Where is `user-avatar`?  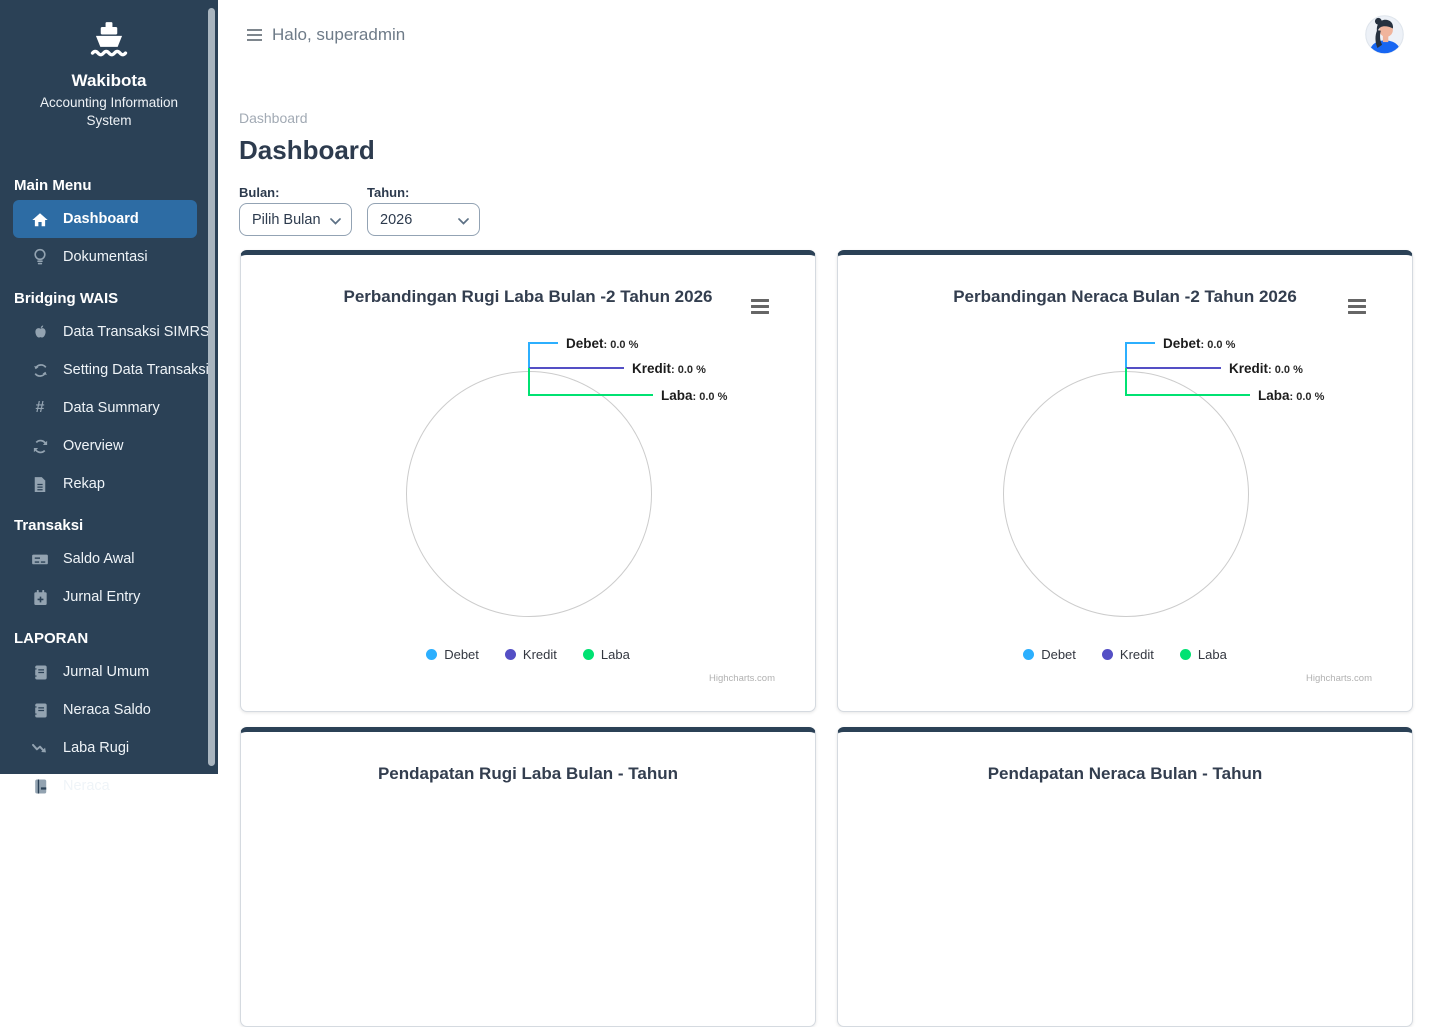
user-avatar is located at coordinates (1384, 34).